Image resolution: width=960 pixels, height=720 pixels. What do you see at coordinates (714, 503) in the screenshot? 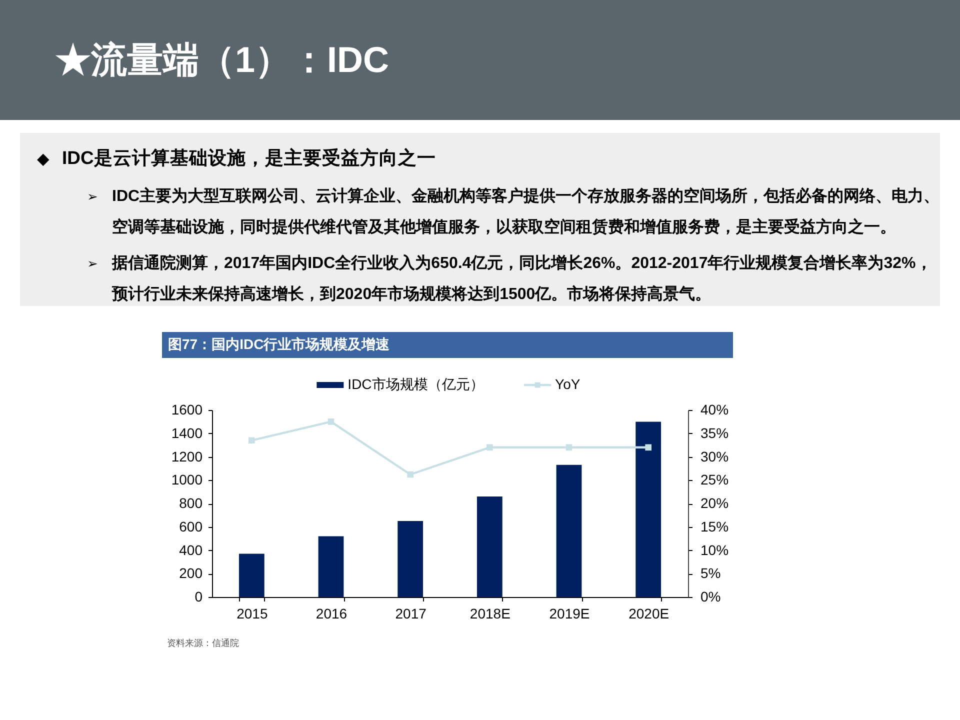
I see `y2-tick-label: 20%` at bounding box center [714, 503].